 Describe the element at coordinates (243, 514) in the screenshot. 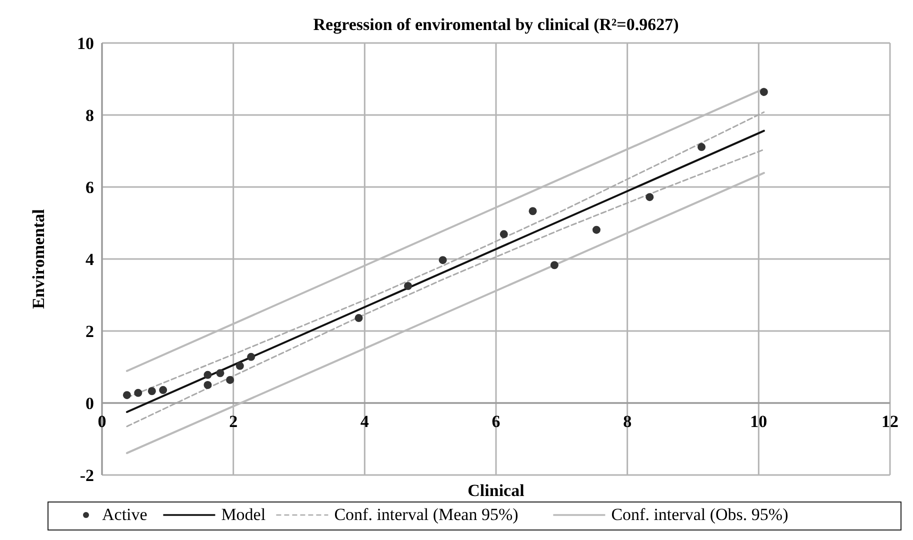

I see `legend-label: Model` at that location.